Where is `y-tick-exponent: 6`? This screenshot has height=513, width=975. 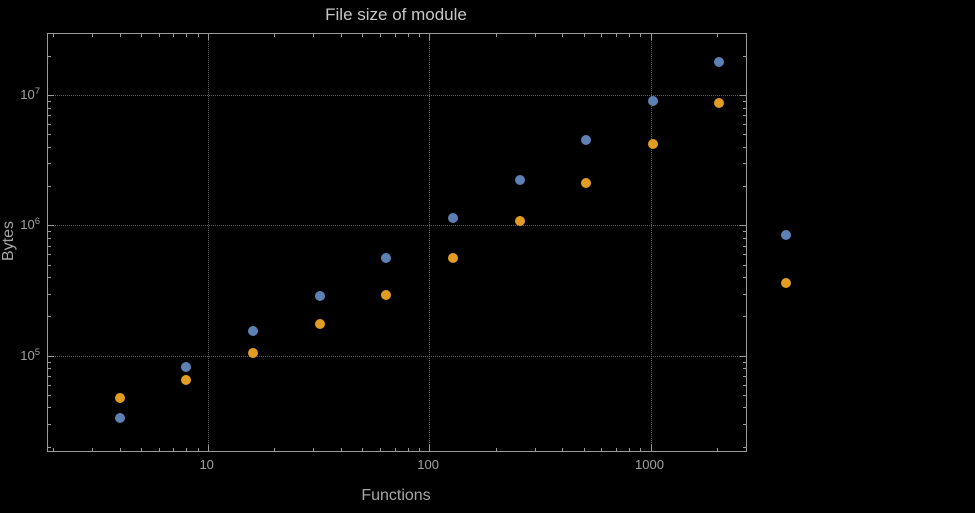 y-tick-exponent: 6 is located at coordinates (37, 222).